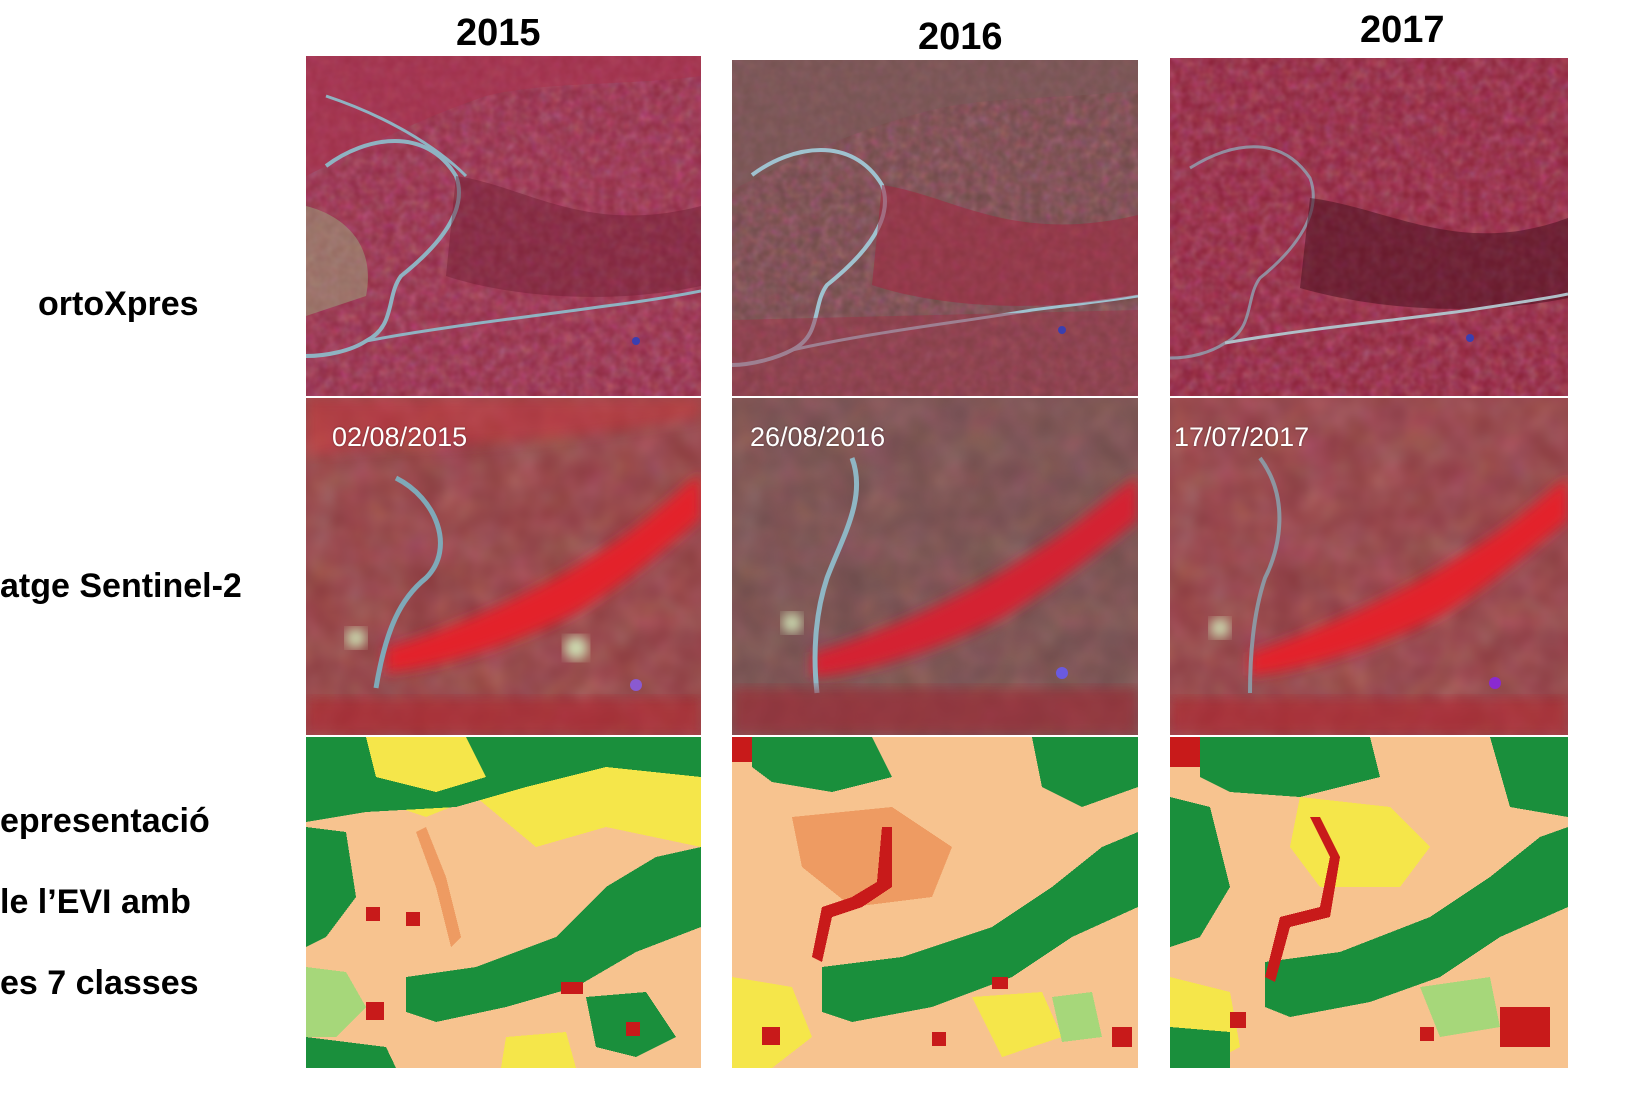 The image size is (1641, 1118). What do you see at coordinates (105, 821) in the screenshot?
I see `row-label-evi-line1: epresentació` at bounding box center [105, 821].